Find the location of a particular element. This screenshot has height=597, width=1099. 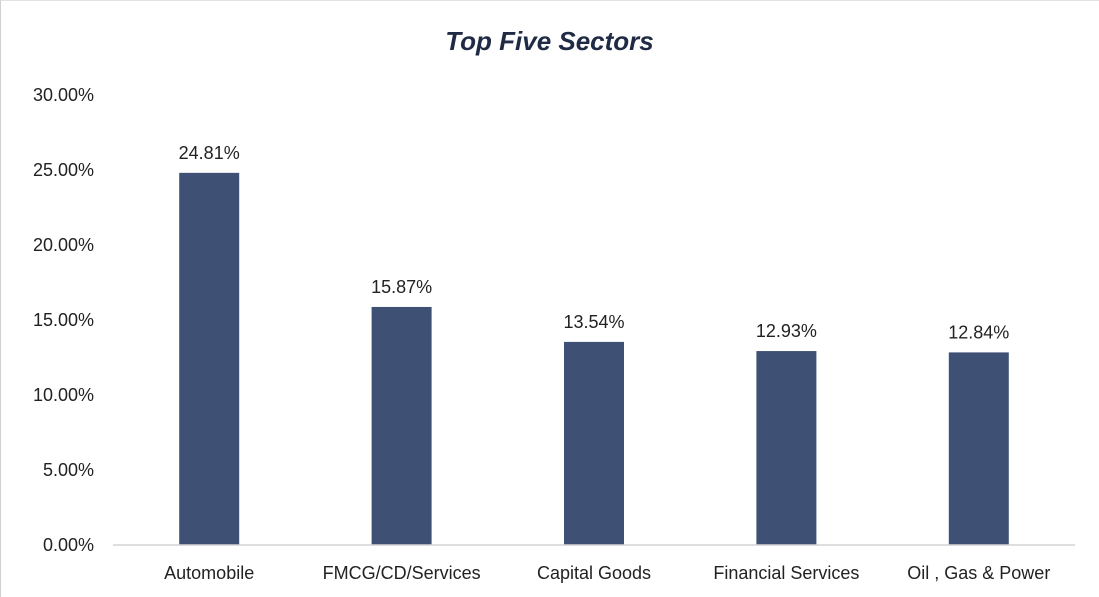

data-label: 12.93% is located at coordinates (786, 331).